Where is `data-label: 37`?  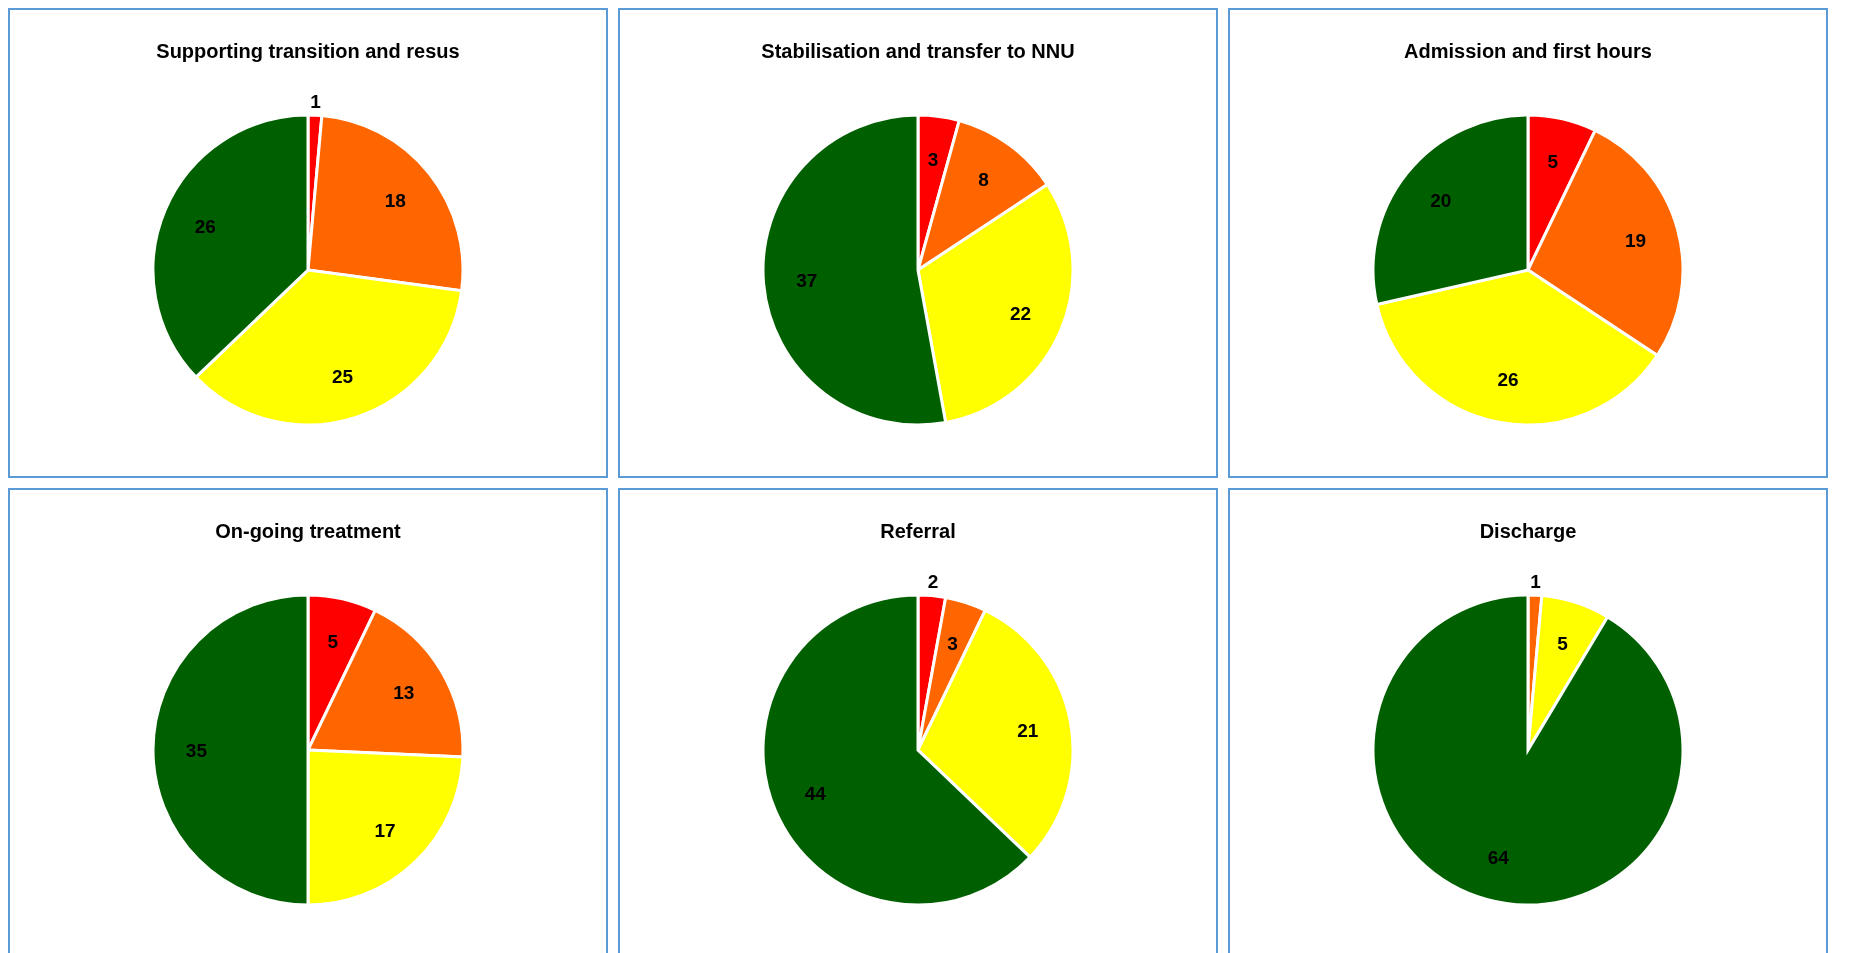
data-label: 37 is located at coordinates (807, 280).